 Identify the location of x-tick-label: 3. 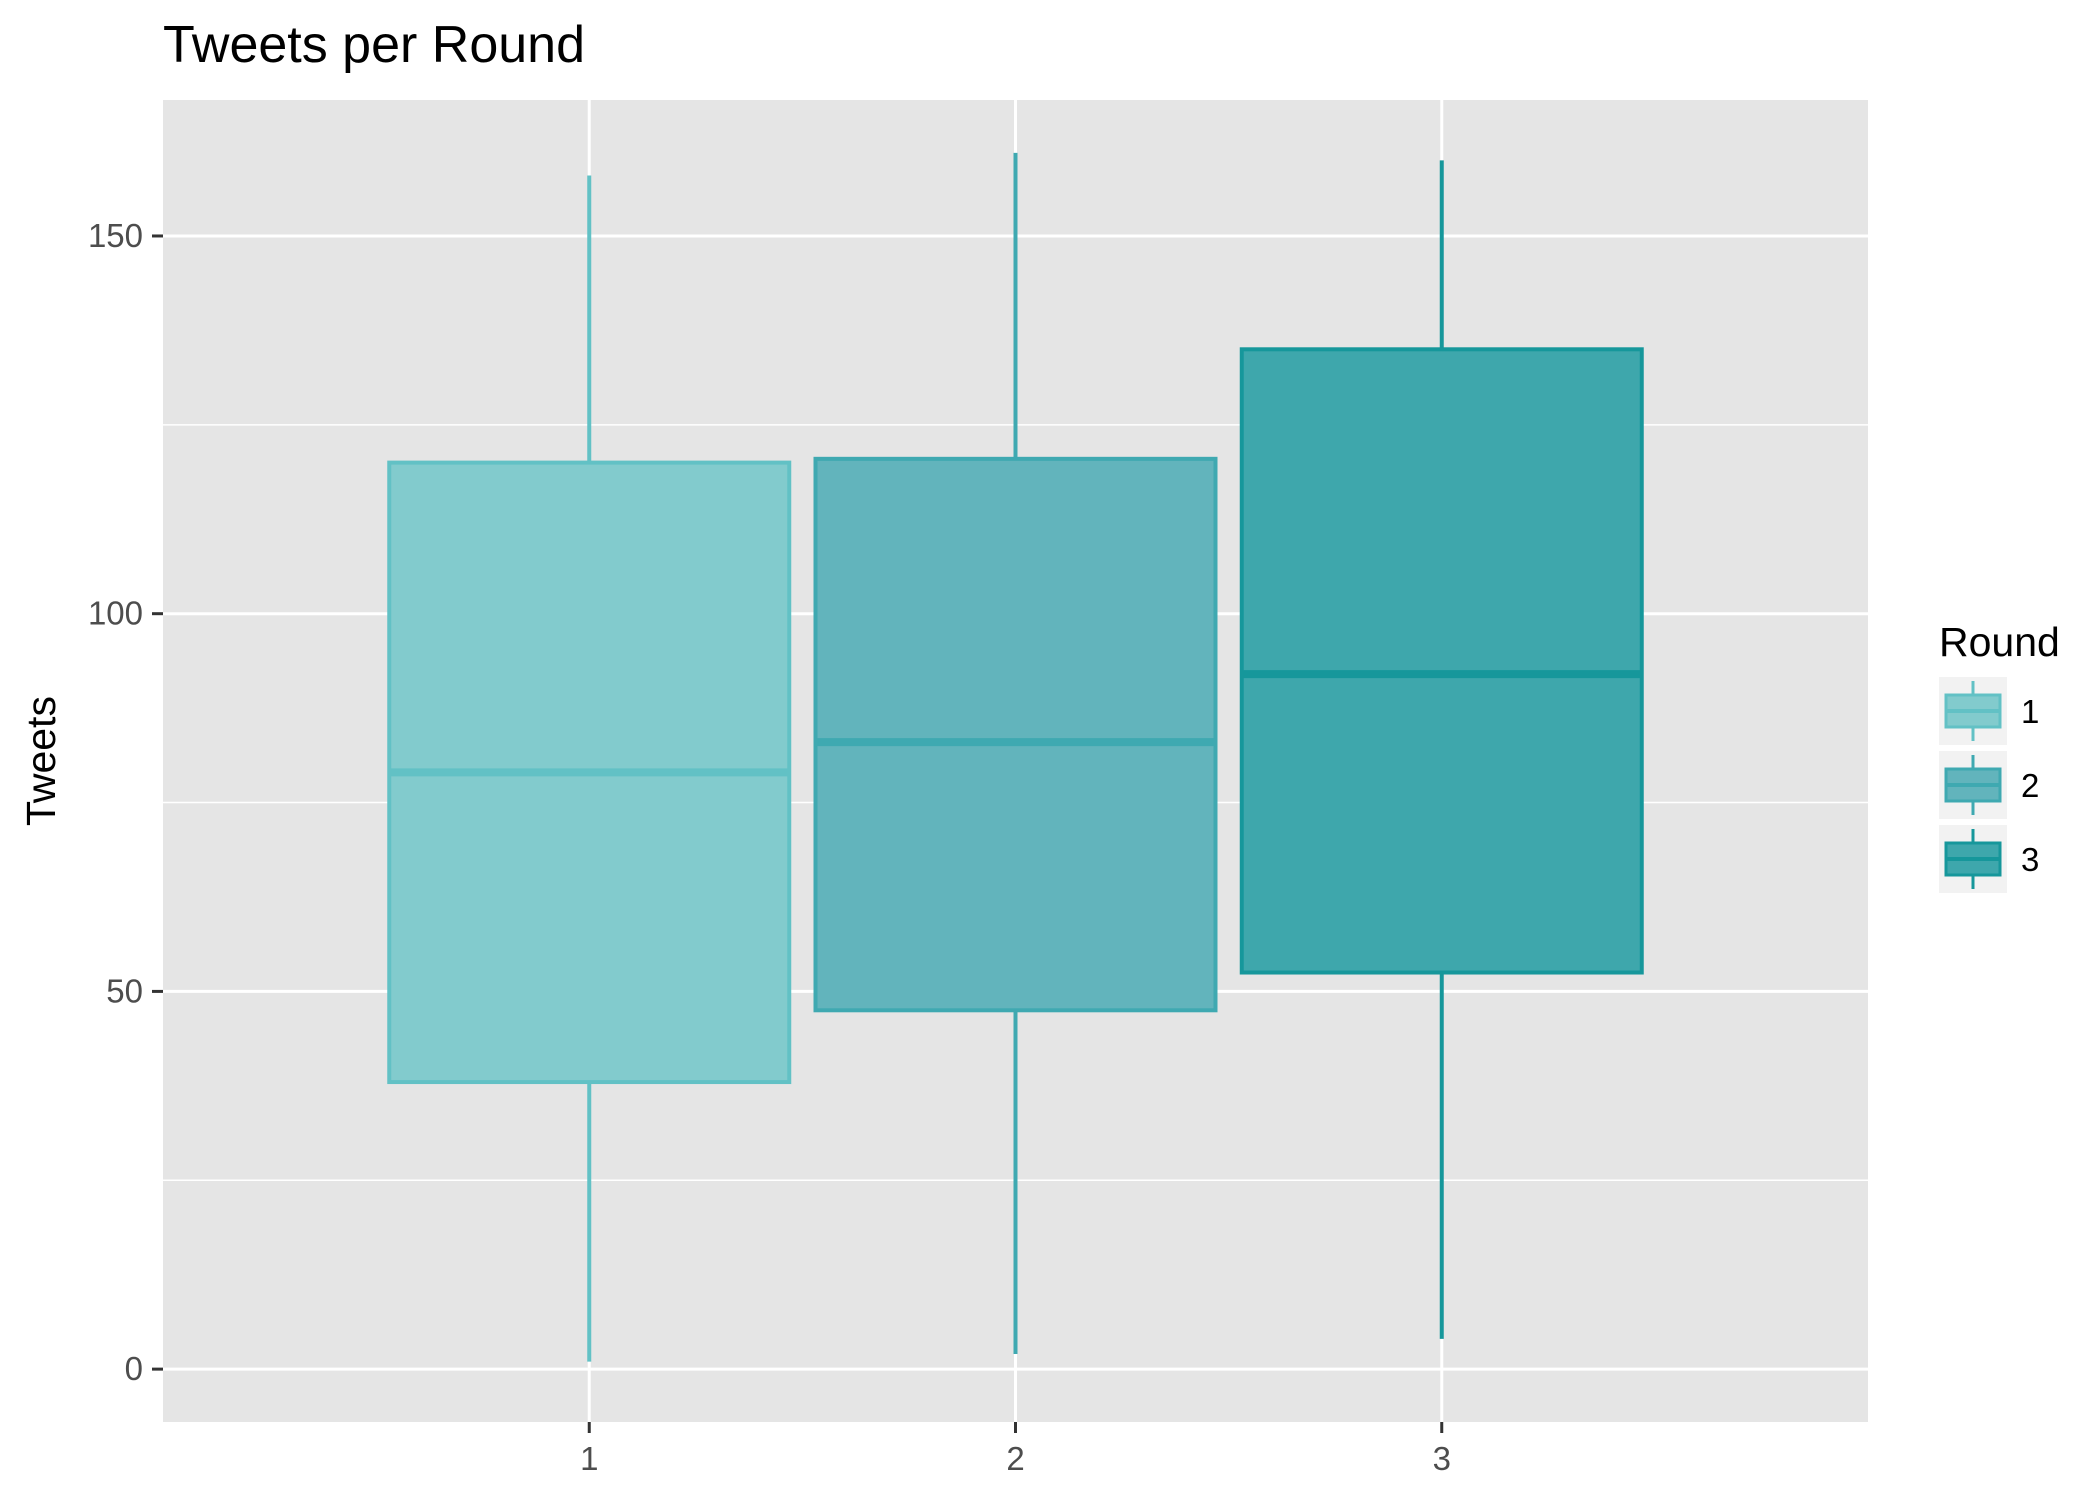
(1442, 1458).